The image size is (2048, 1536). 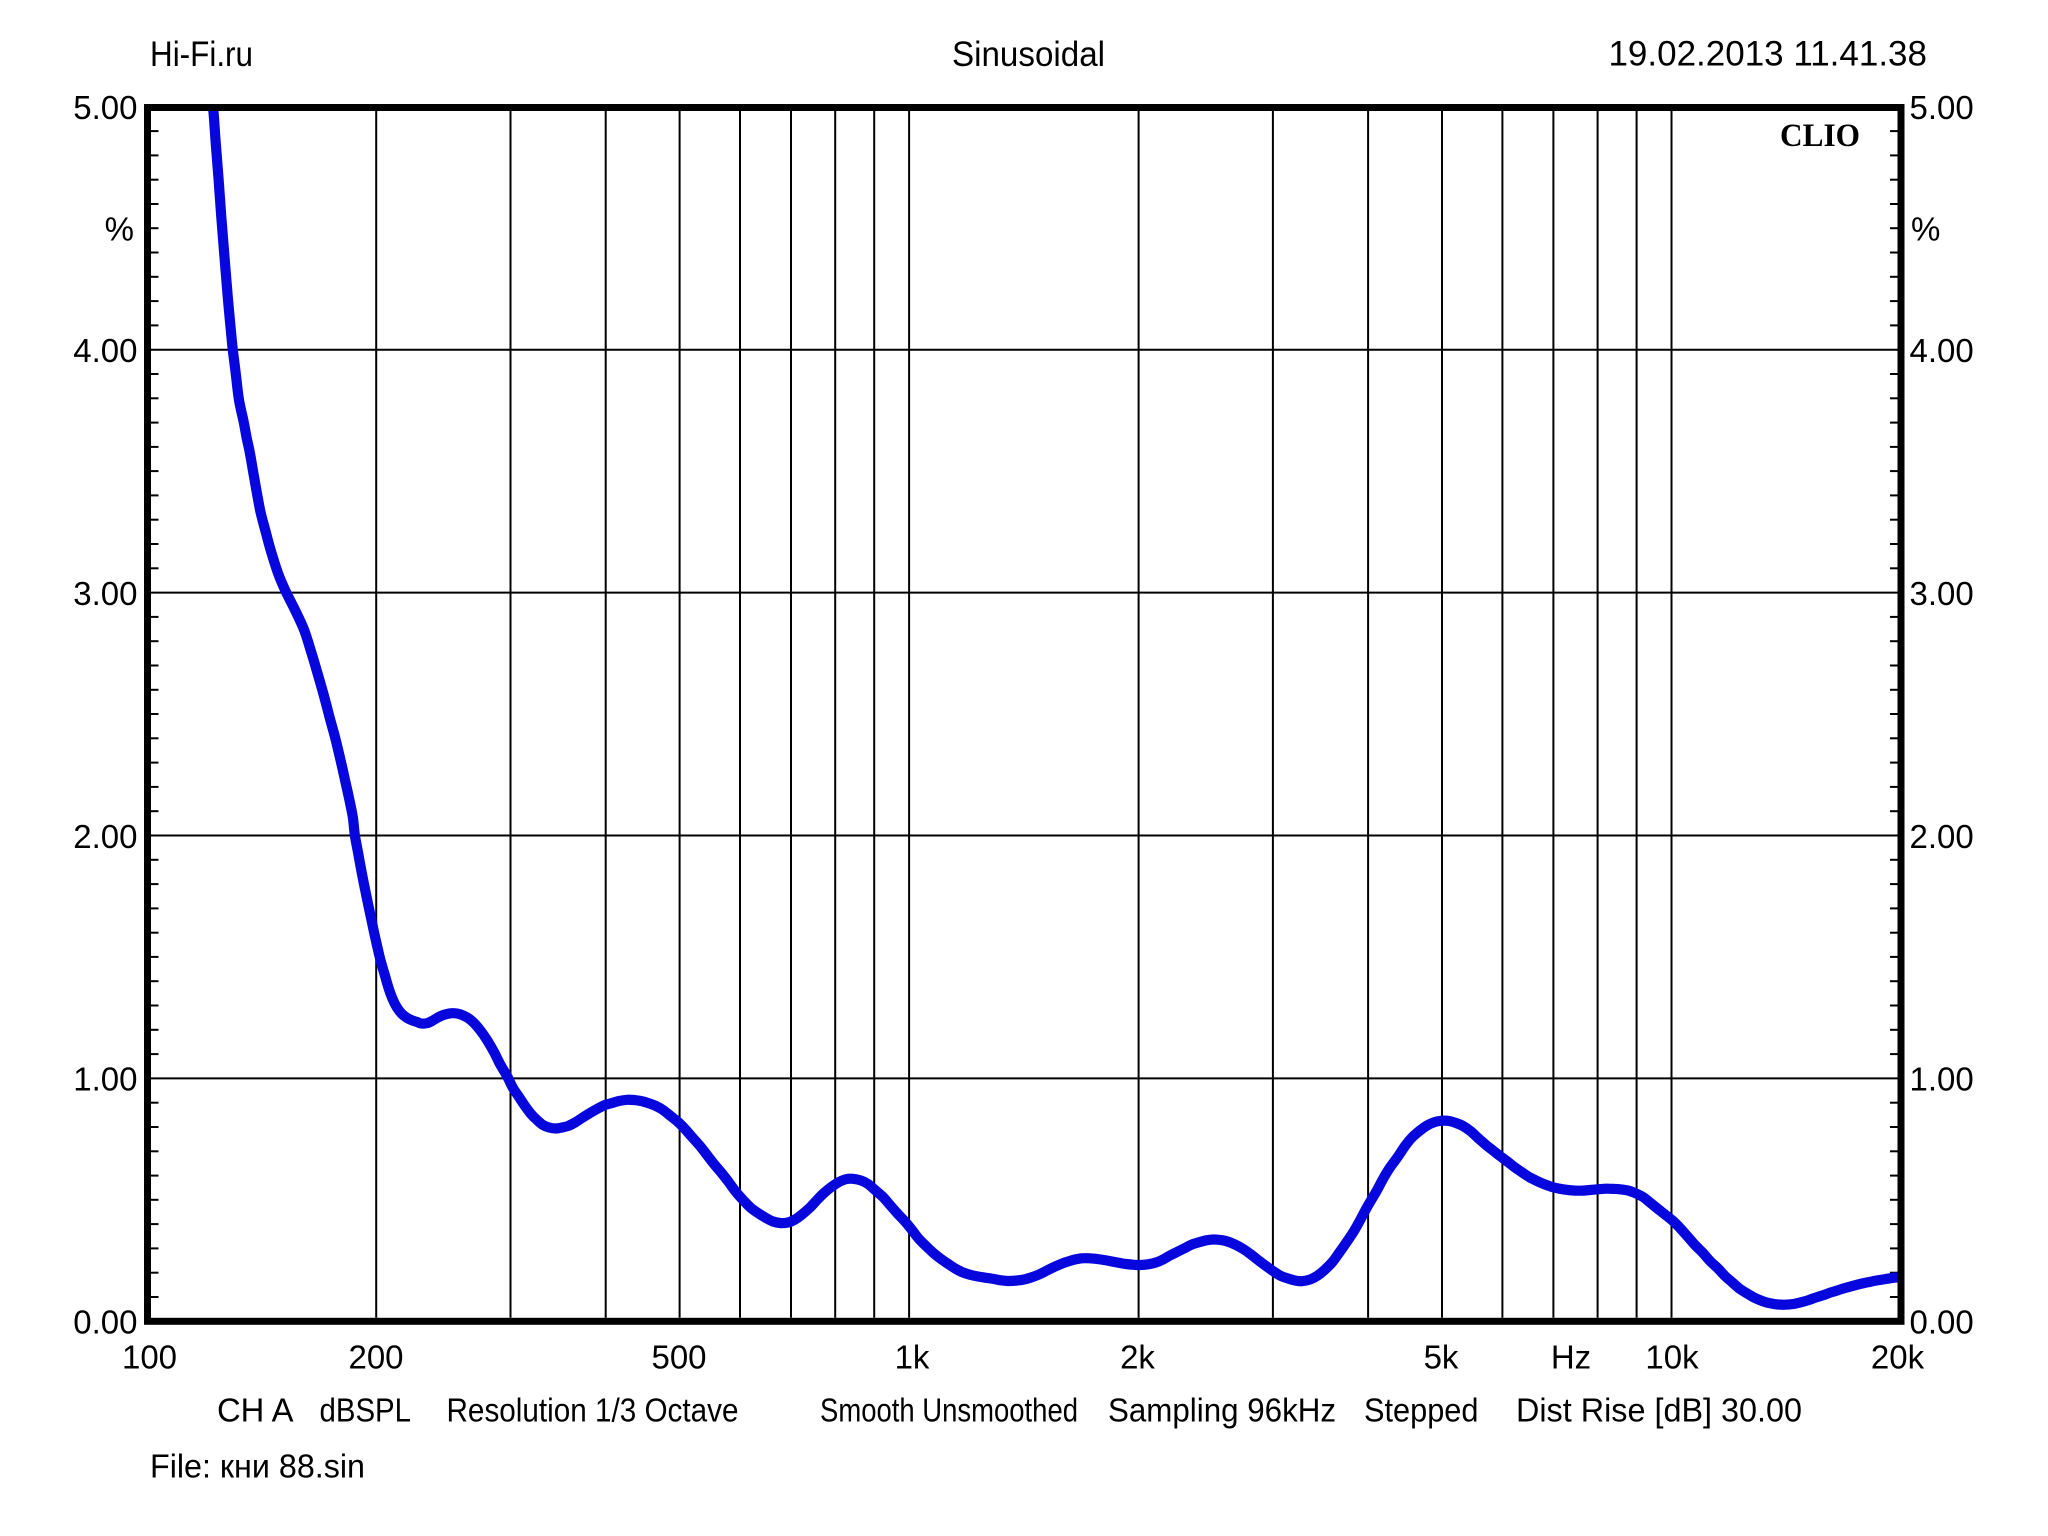 I want to click on svg-text: dBSPL, so click(x=366, y=1410).